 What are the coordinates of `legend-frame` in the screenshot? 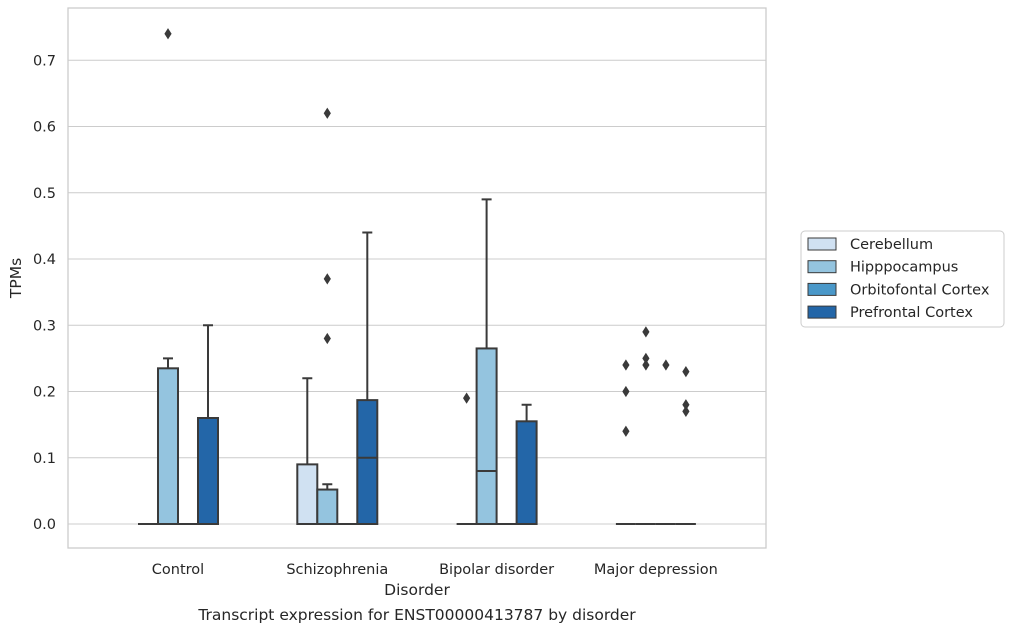 It's located at (902, 279).